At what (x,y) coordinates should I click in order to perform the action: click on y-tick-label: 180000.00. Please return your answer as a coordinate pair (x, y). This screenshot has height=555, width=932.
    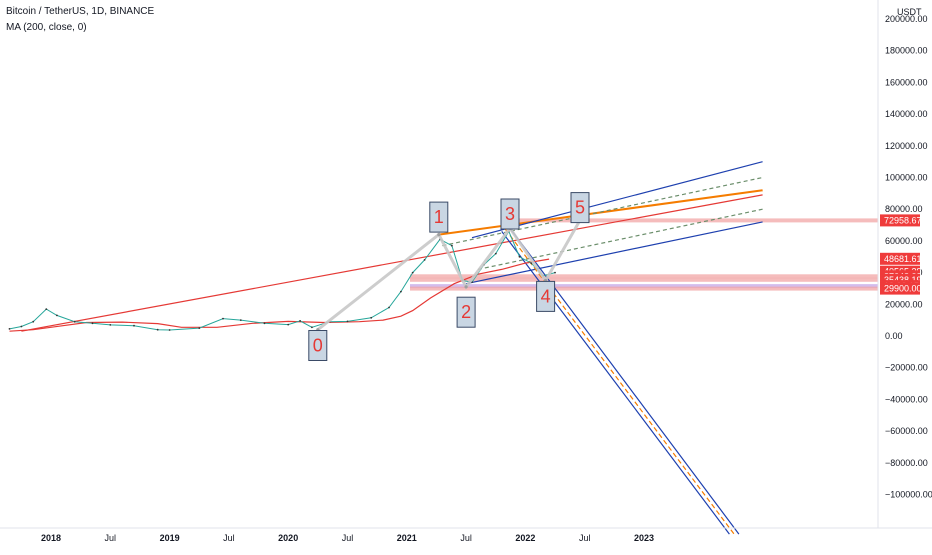
    Looking at the image, I should click on (906, 51).